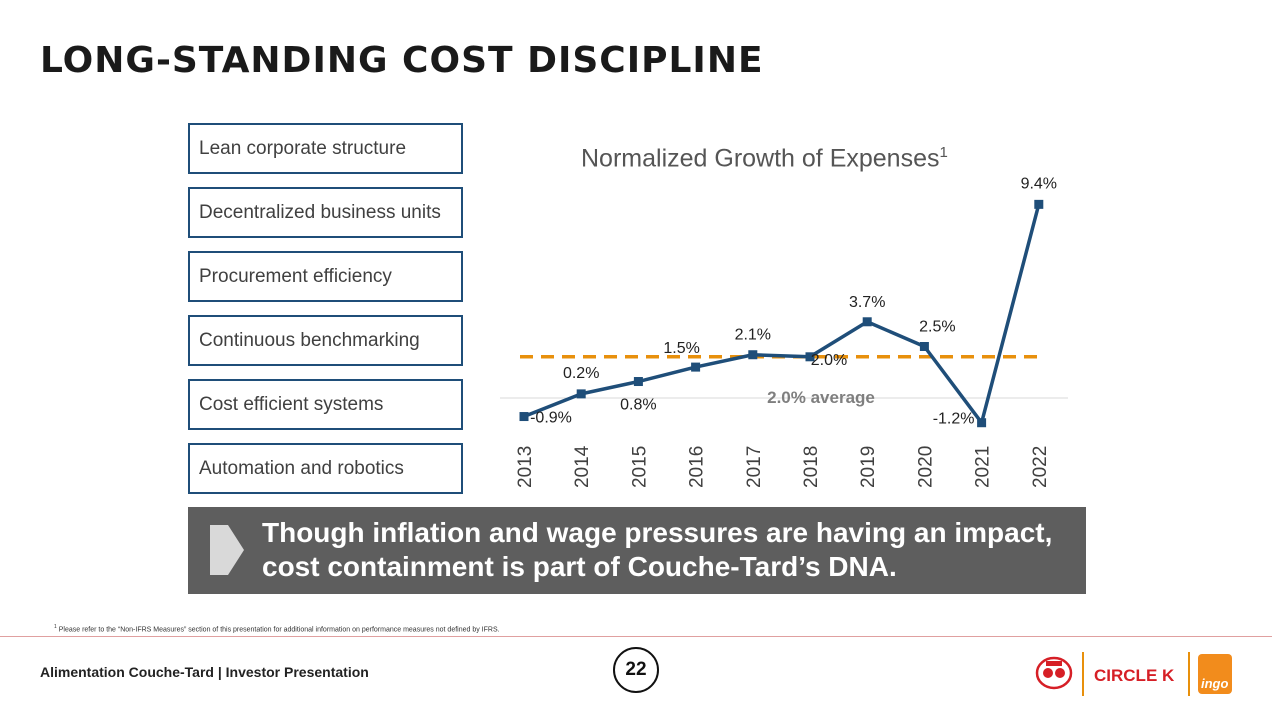  What do you see at coordinates (925, 467) in the screenshot?
I see `x-tick-label: 2020` at bounding box center [925, 467].